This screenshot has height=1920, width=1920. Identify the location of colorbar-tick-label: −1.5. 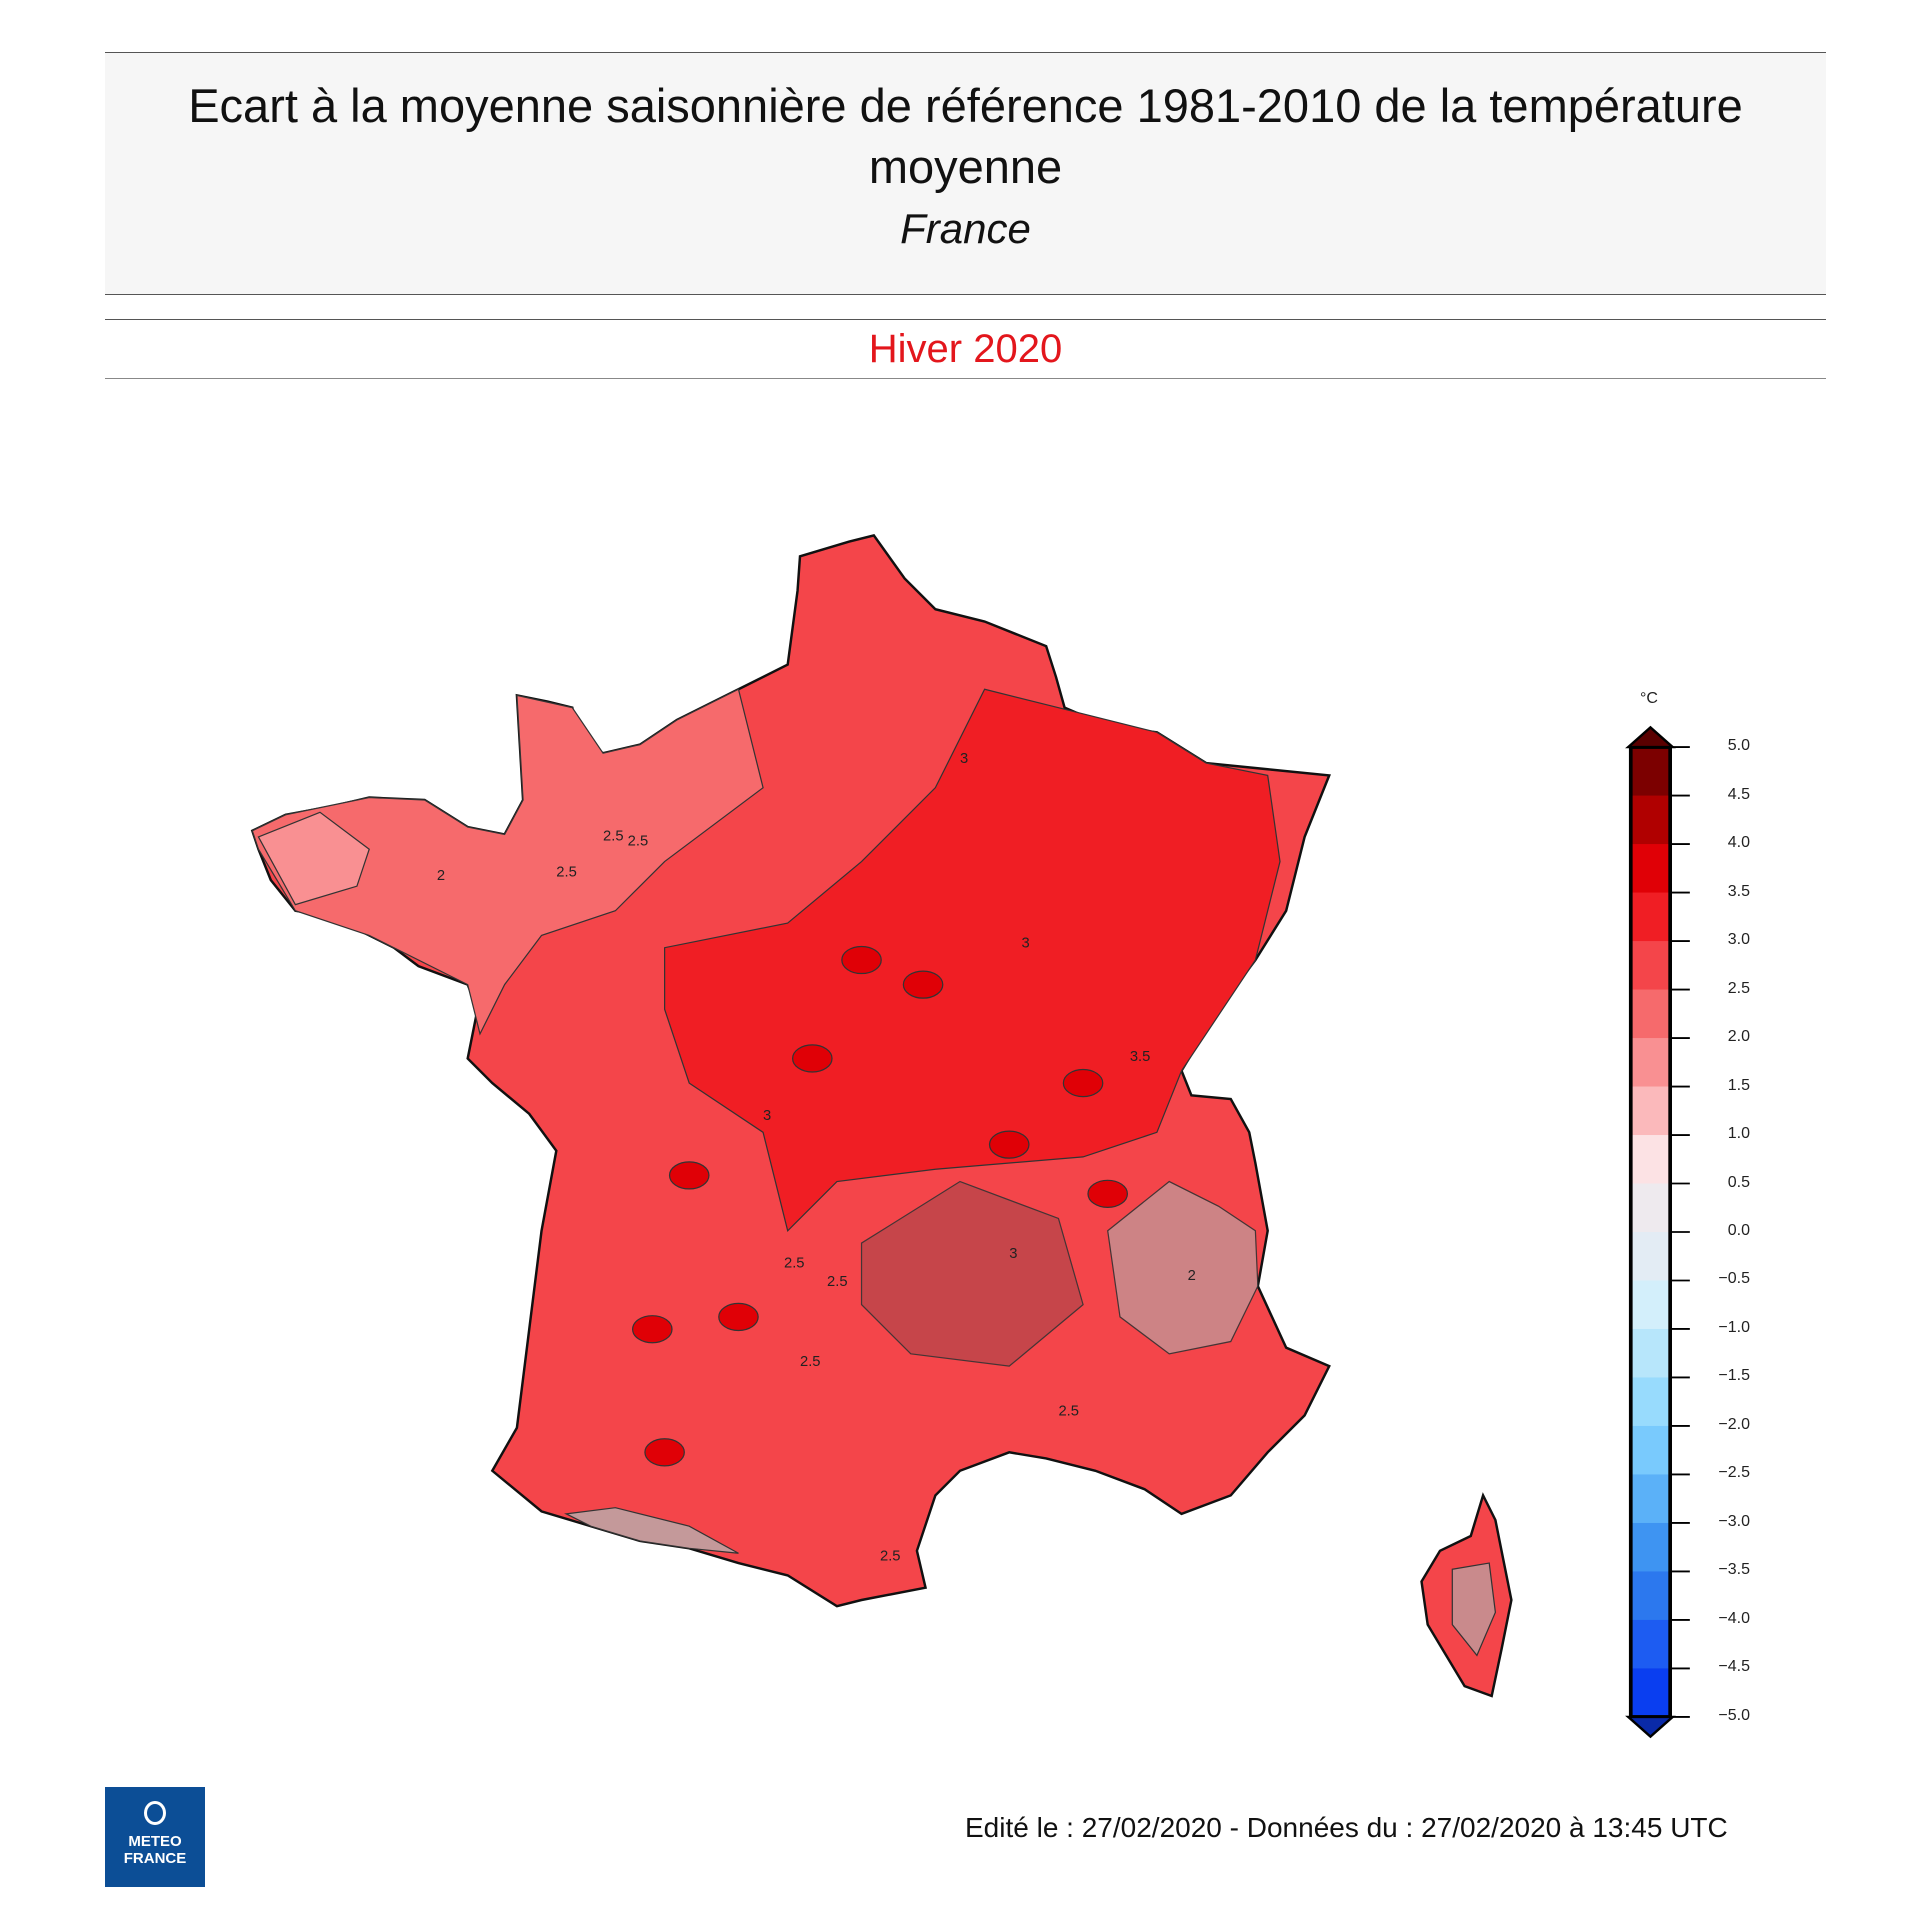
(1734, 1376).